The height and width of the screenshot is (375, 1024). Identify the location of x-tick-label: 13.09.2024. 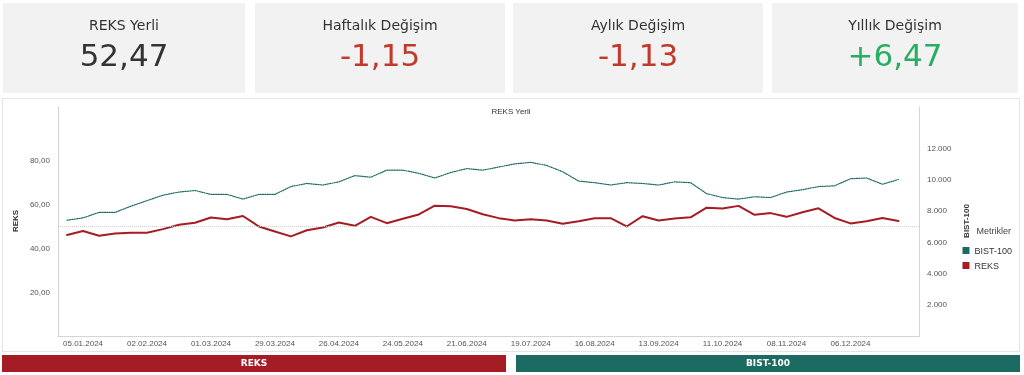
(659, 343).